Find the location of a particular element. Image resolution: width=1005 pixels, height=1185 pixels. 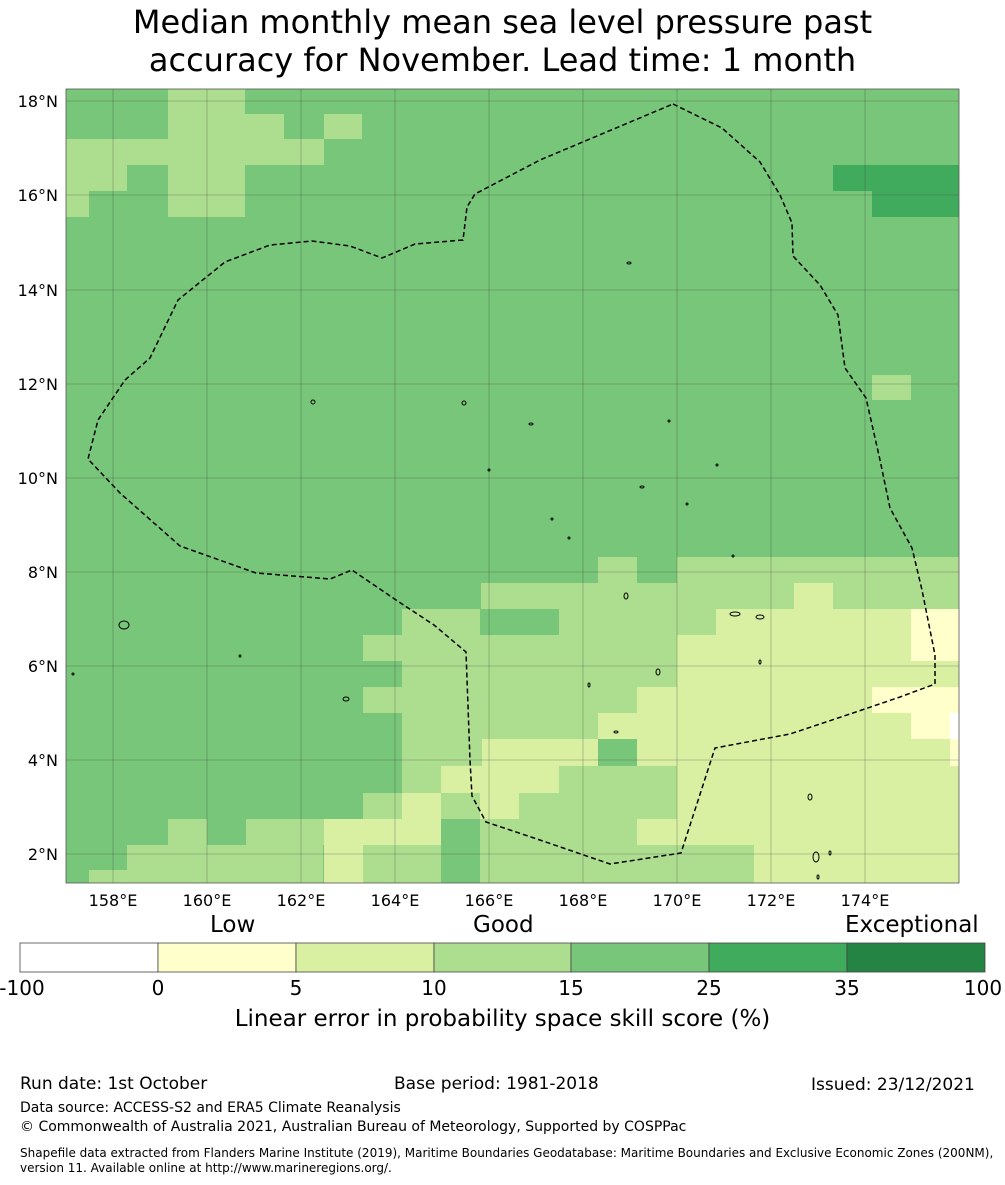

colorbar-tick: 100 is located at coordinates (983, 988).